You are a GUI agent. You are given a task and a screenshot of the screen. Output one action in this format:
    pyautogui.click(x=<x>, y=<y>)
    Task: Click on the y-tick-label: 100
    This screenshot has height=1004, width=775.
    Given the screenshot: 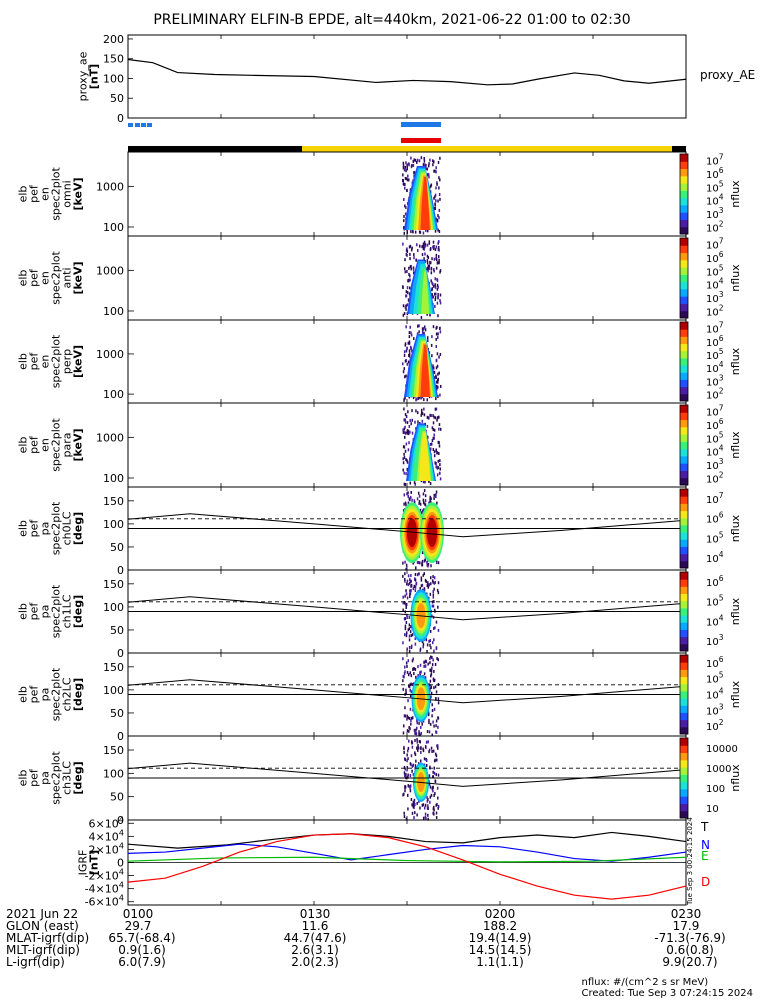 What is the action you would take?
    pyautogui.click(x=113, y=78)
    